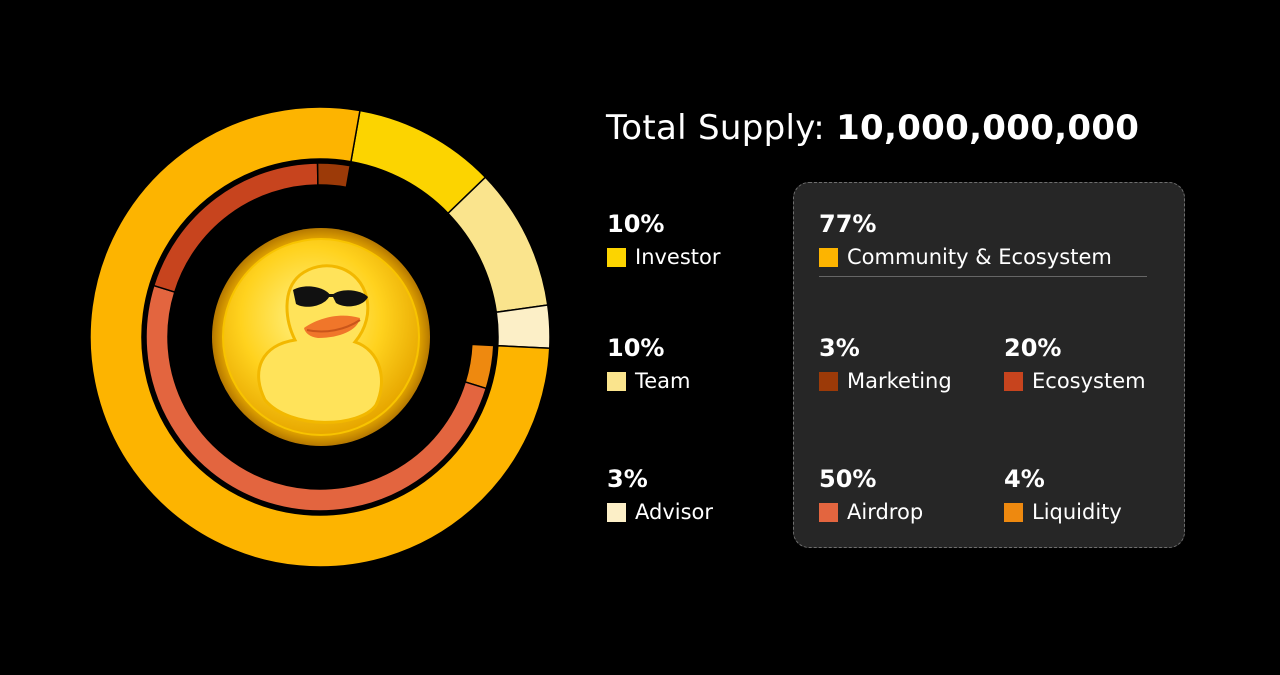  What do you see at coordinates (885, 512) in the screenshot?
I see `legend-airdrop-label: Airdrop` at bounding box center [885, 512].